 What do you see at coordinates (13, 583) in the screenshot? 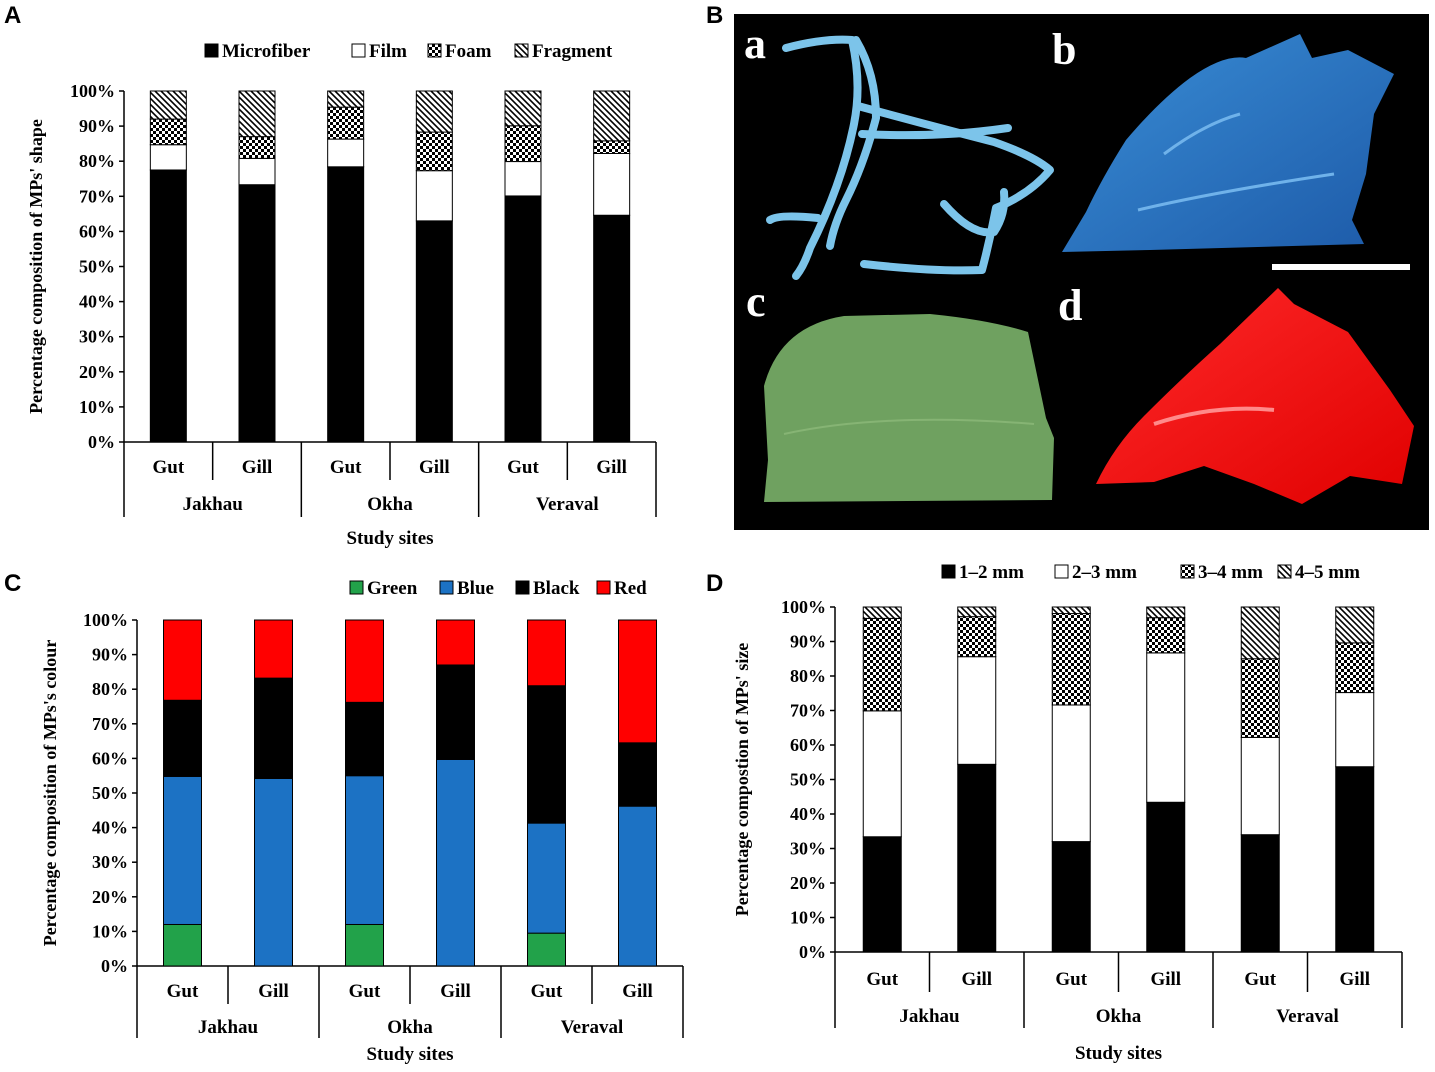
I see `panel-label-c: C` at bounding box center [13, 583].